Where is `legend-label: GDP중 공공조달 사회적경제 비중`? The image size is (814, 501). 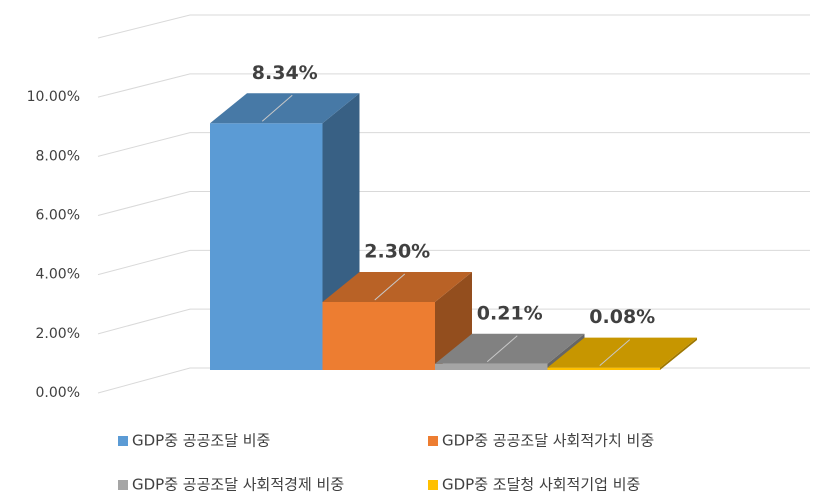 legend-label: GDP중 공공조달 사회적경제 비중 is located at coordinates (238, 485).